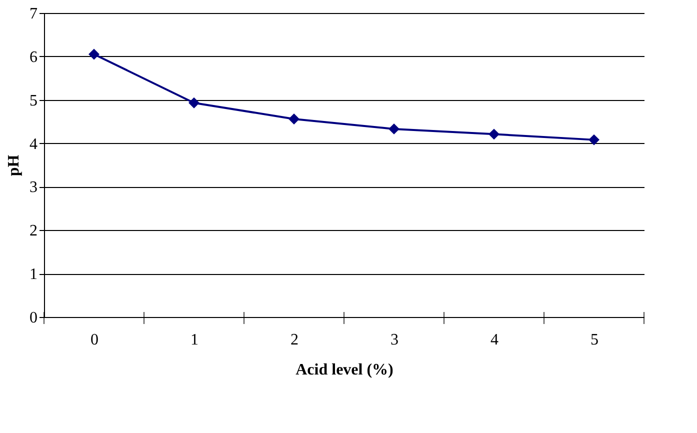 The height and width of the screenshot is (433, 697). Describe the element at coordinates (34, 57) in the screenshot. I see `y-tick-label: 6` at that location.